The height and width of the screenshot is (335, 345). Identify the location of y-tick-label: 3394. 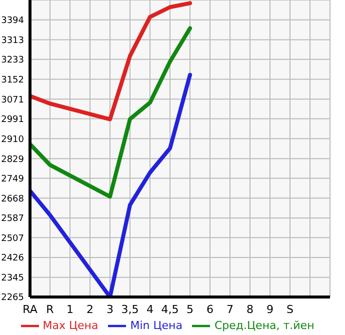
(12, 21).